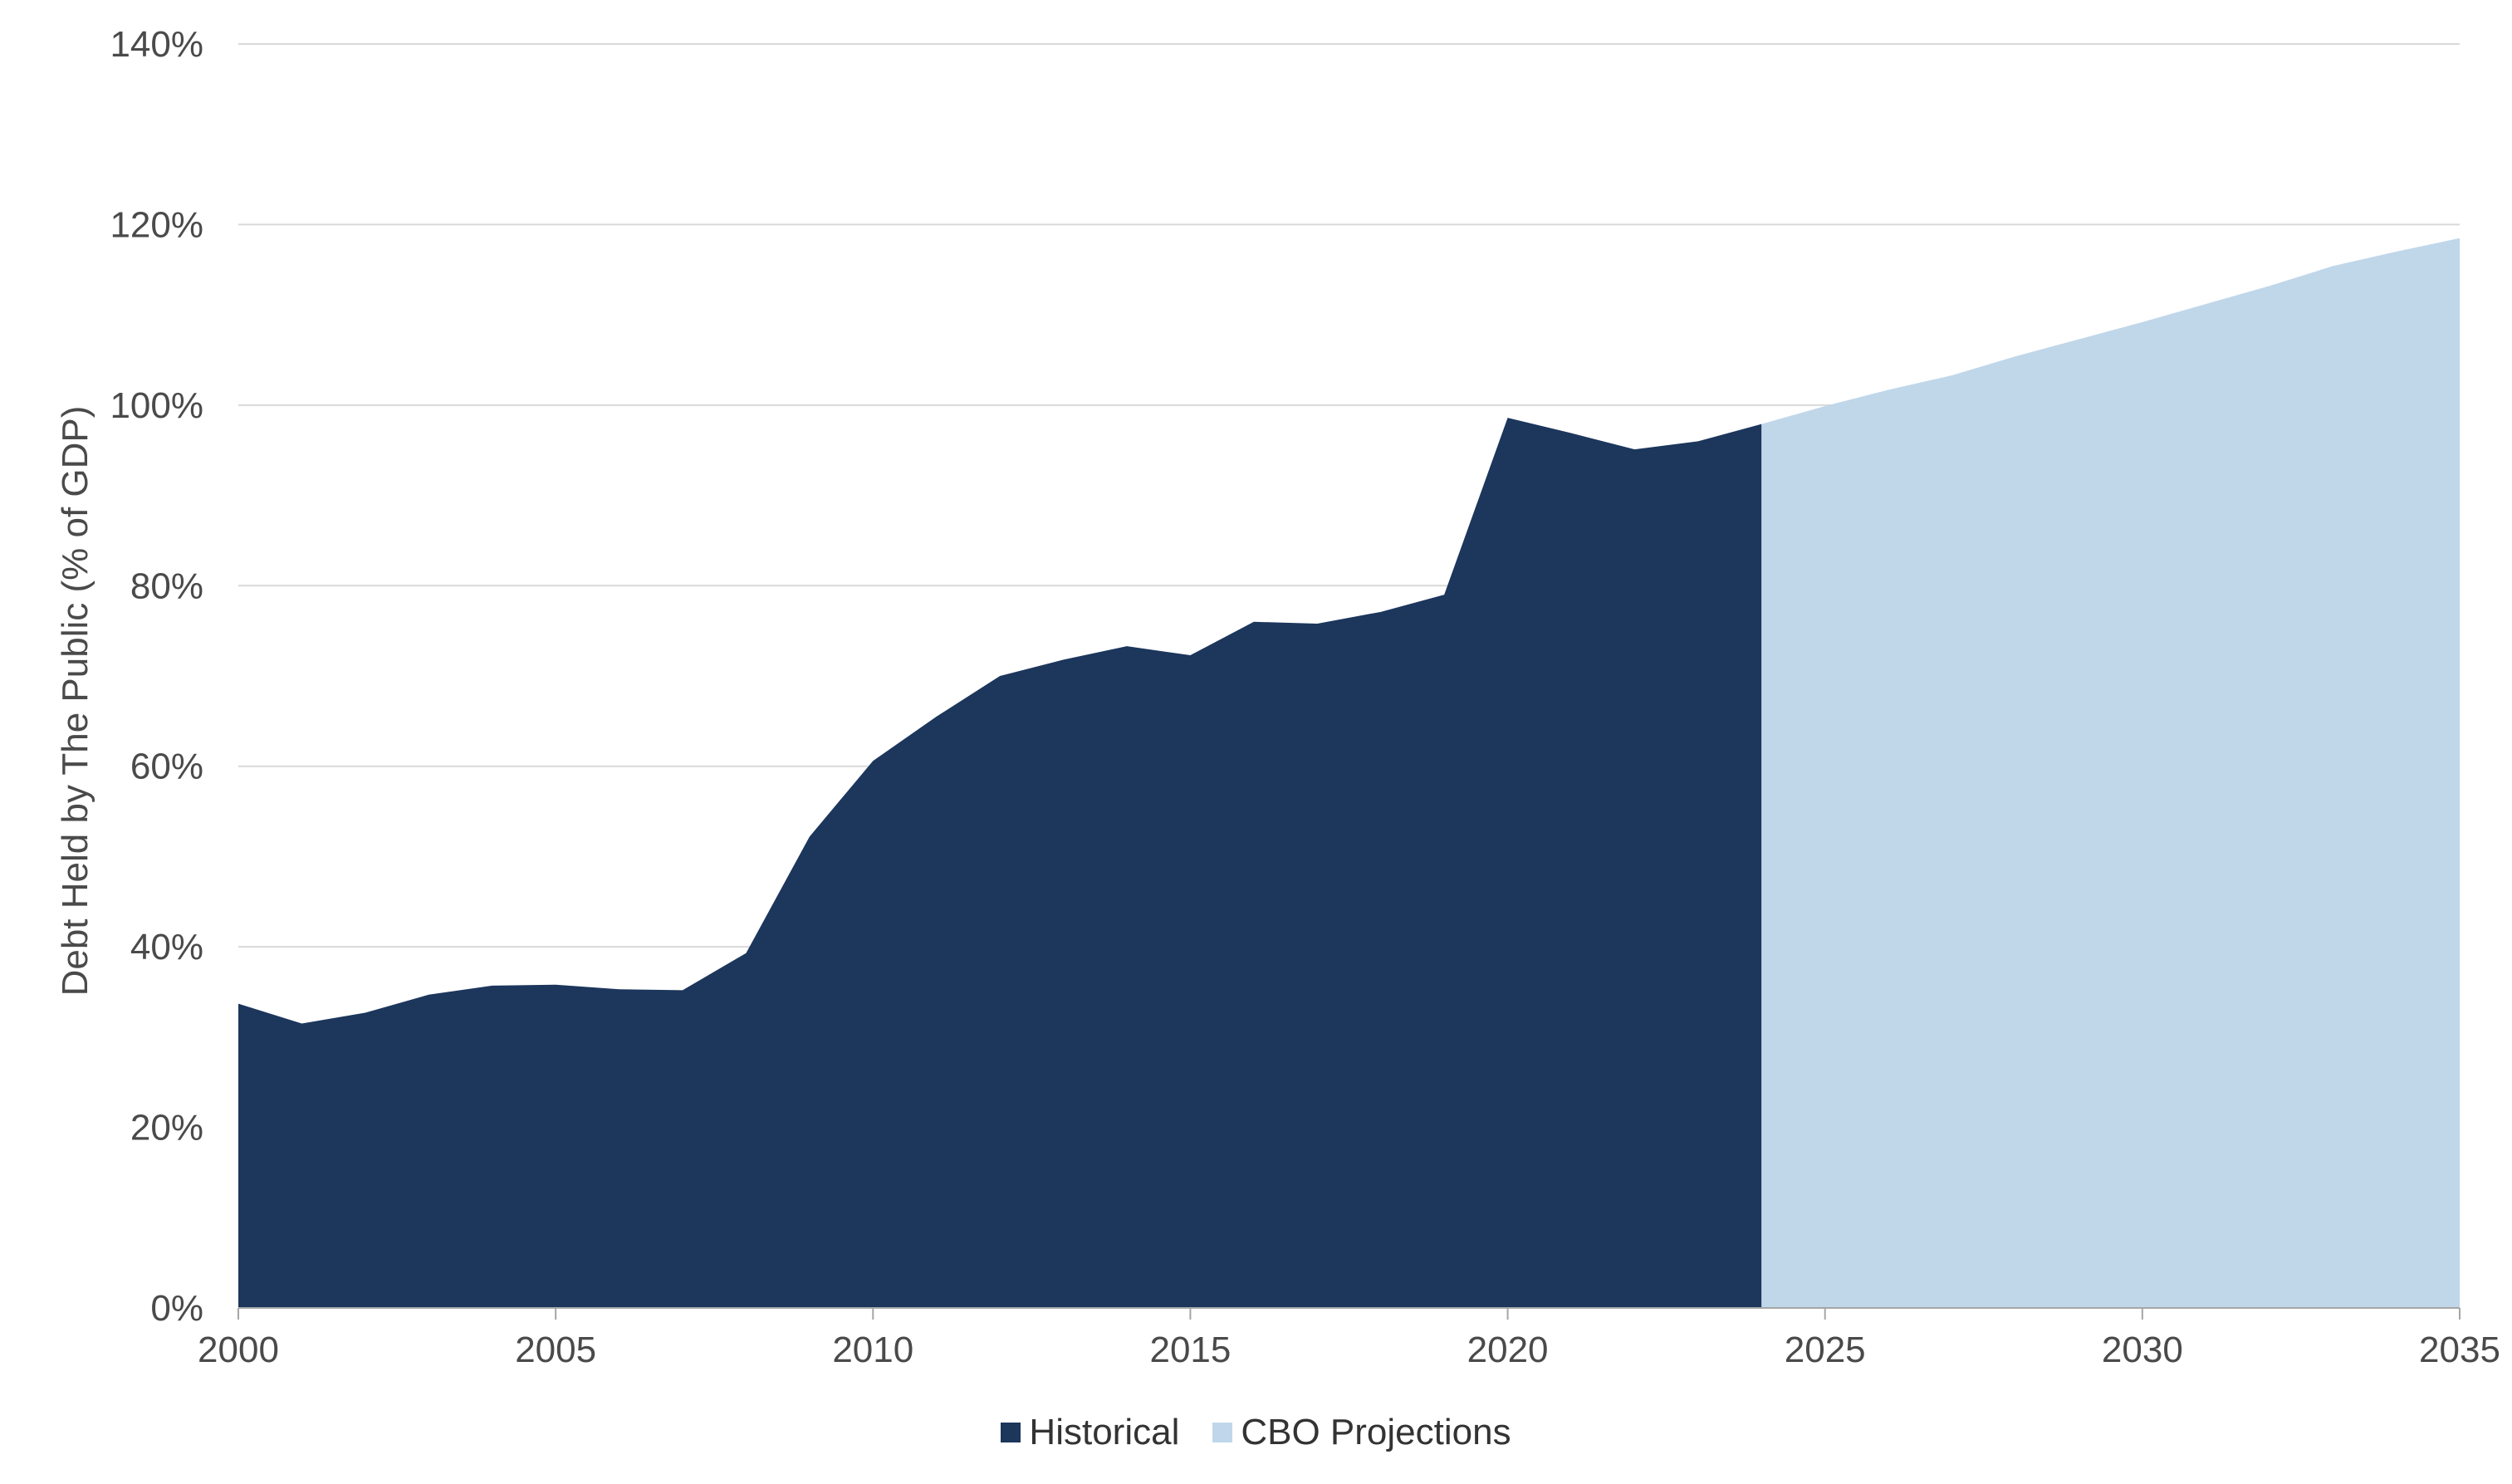 Image resolution: width=2512 pixels, height=1484 pixels. What do you see at coordinates (555, 1350) in the screenshot?
I see `x-tick-label: 2005` at bounding box center [555, 1350].